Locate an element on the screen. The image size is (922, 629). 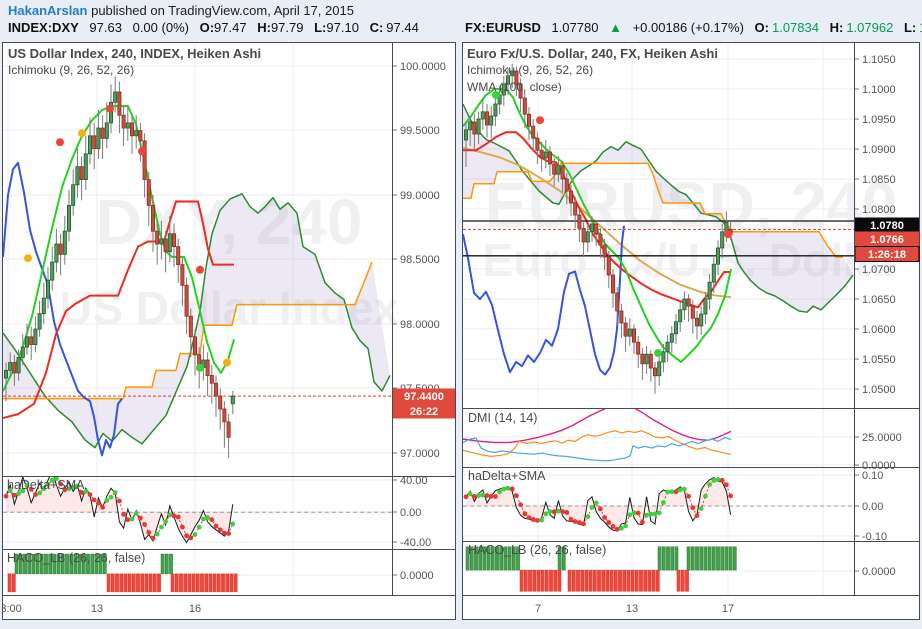
eurusd-low: L:1.07324 is located at coordinates (913, 27).